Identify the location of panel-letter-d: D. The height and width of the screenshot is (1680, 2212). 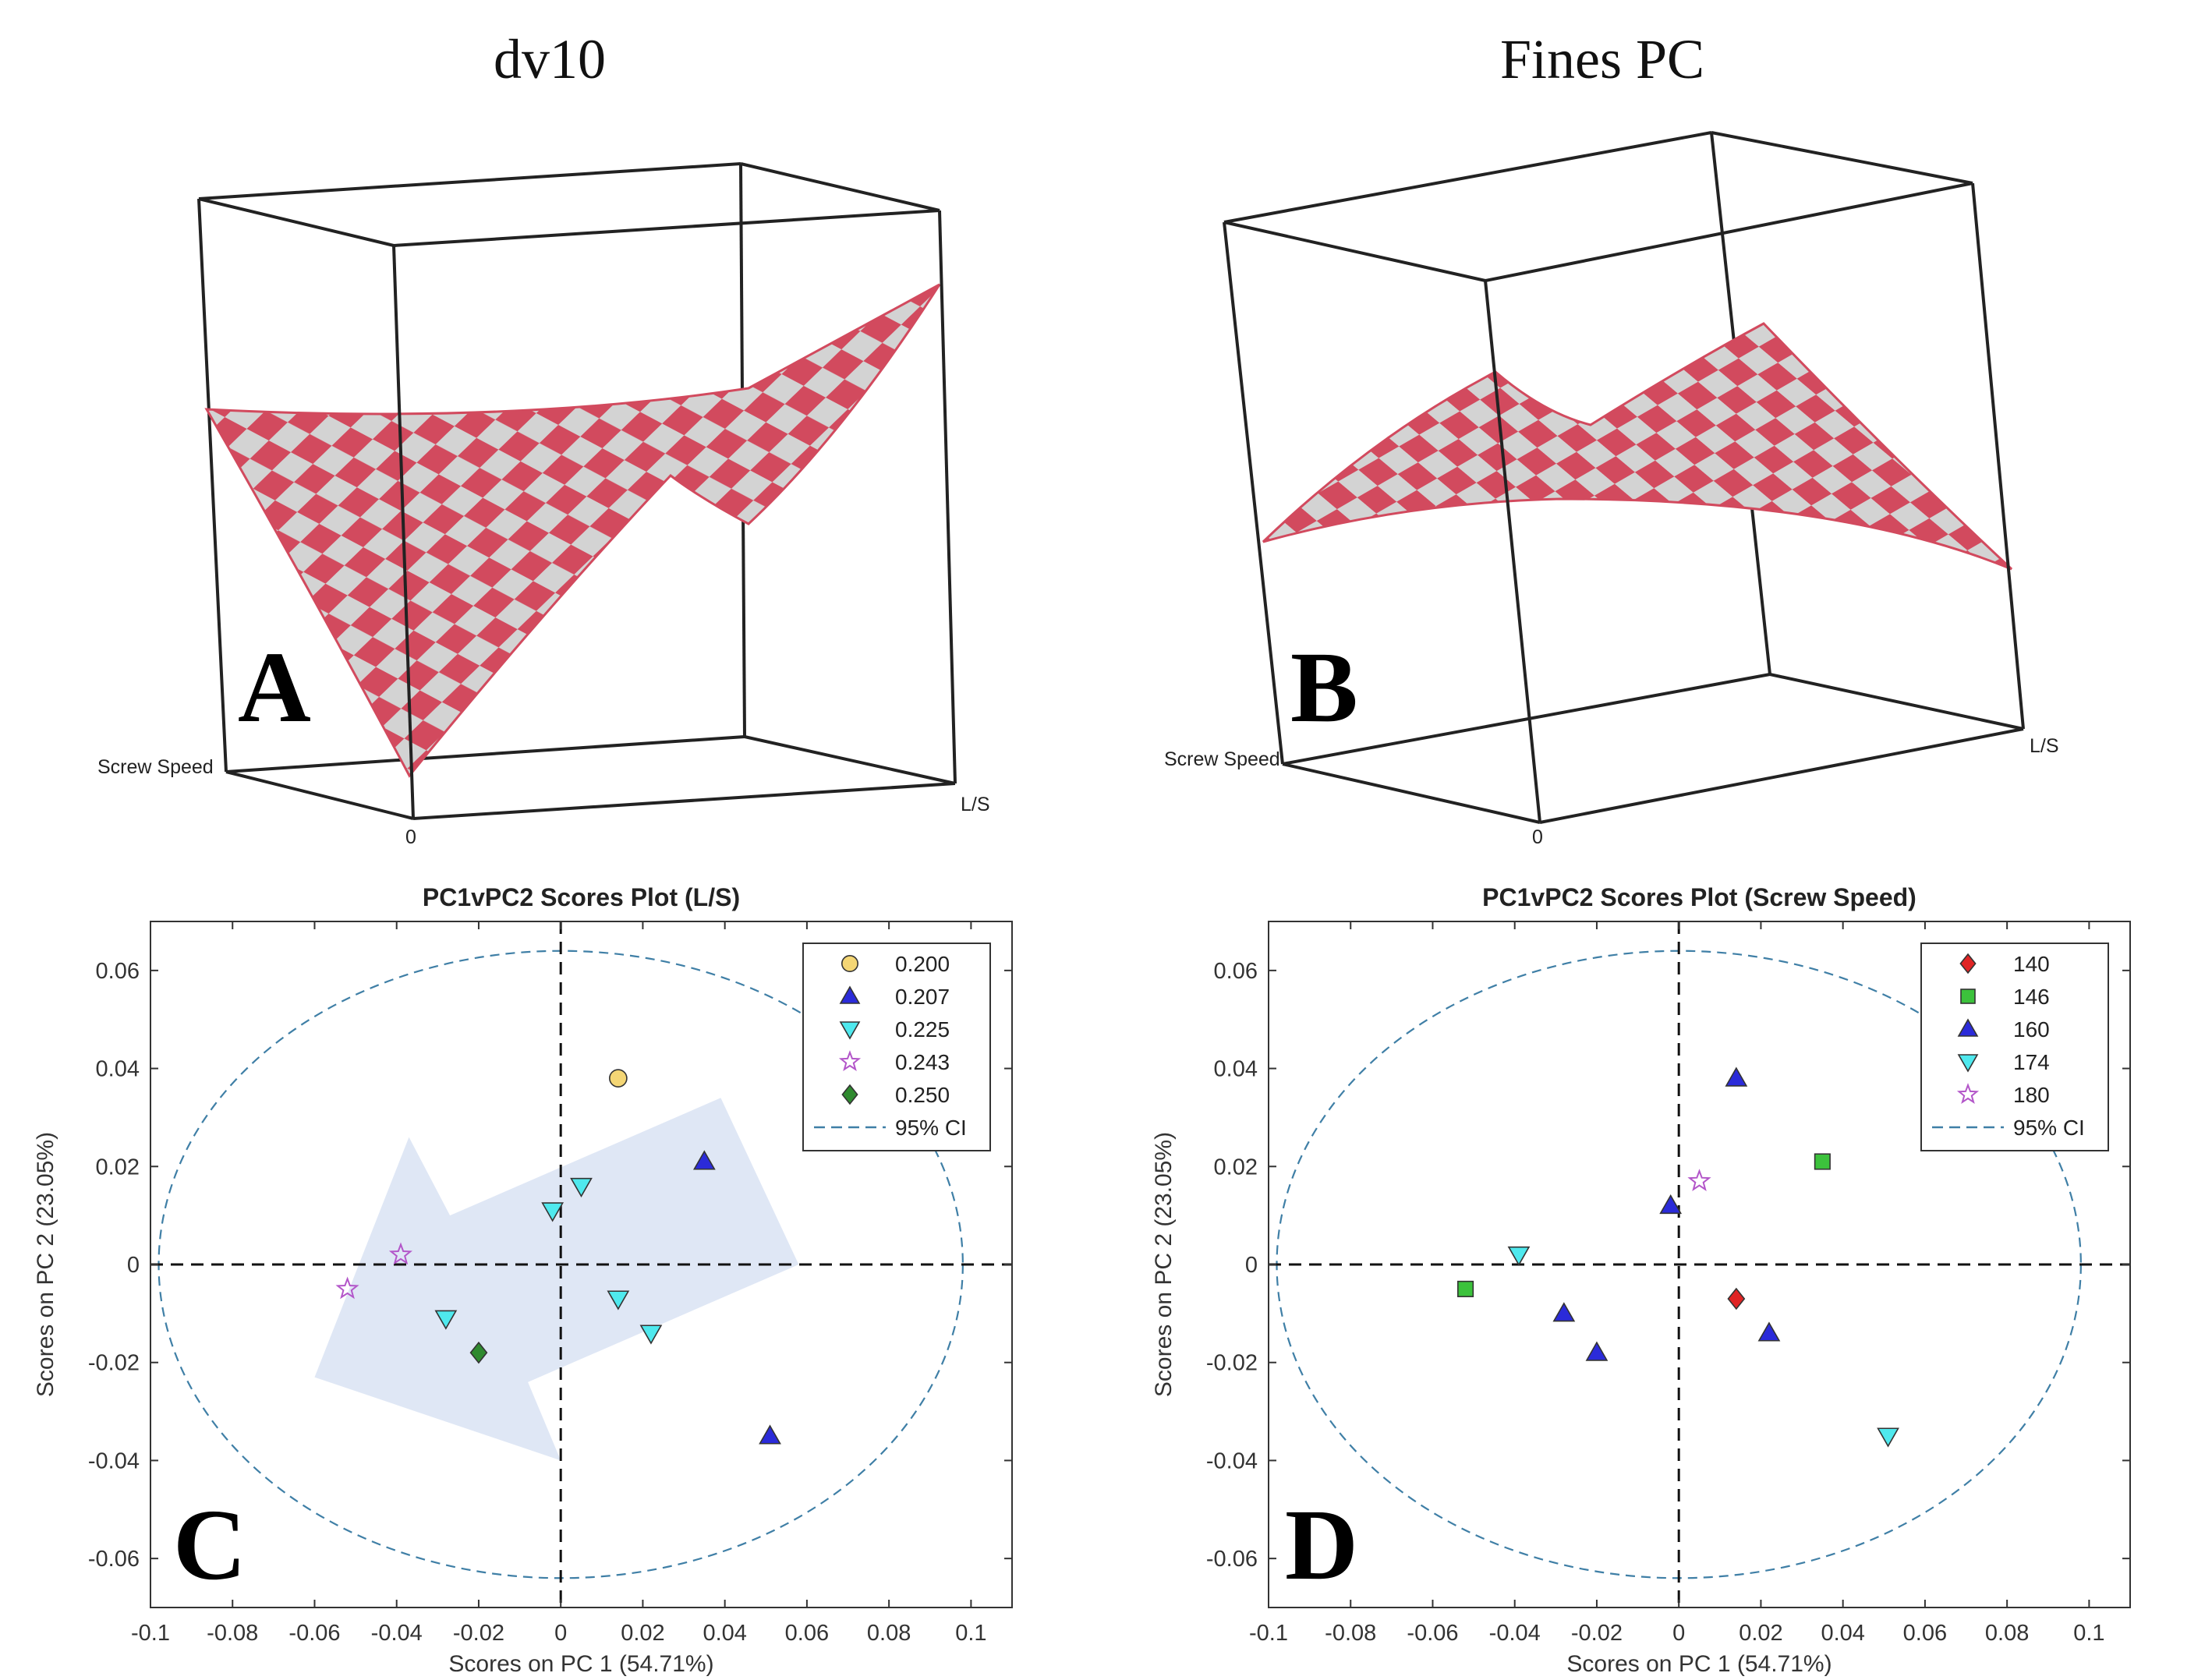
(1322, 1545).